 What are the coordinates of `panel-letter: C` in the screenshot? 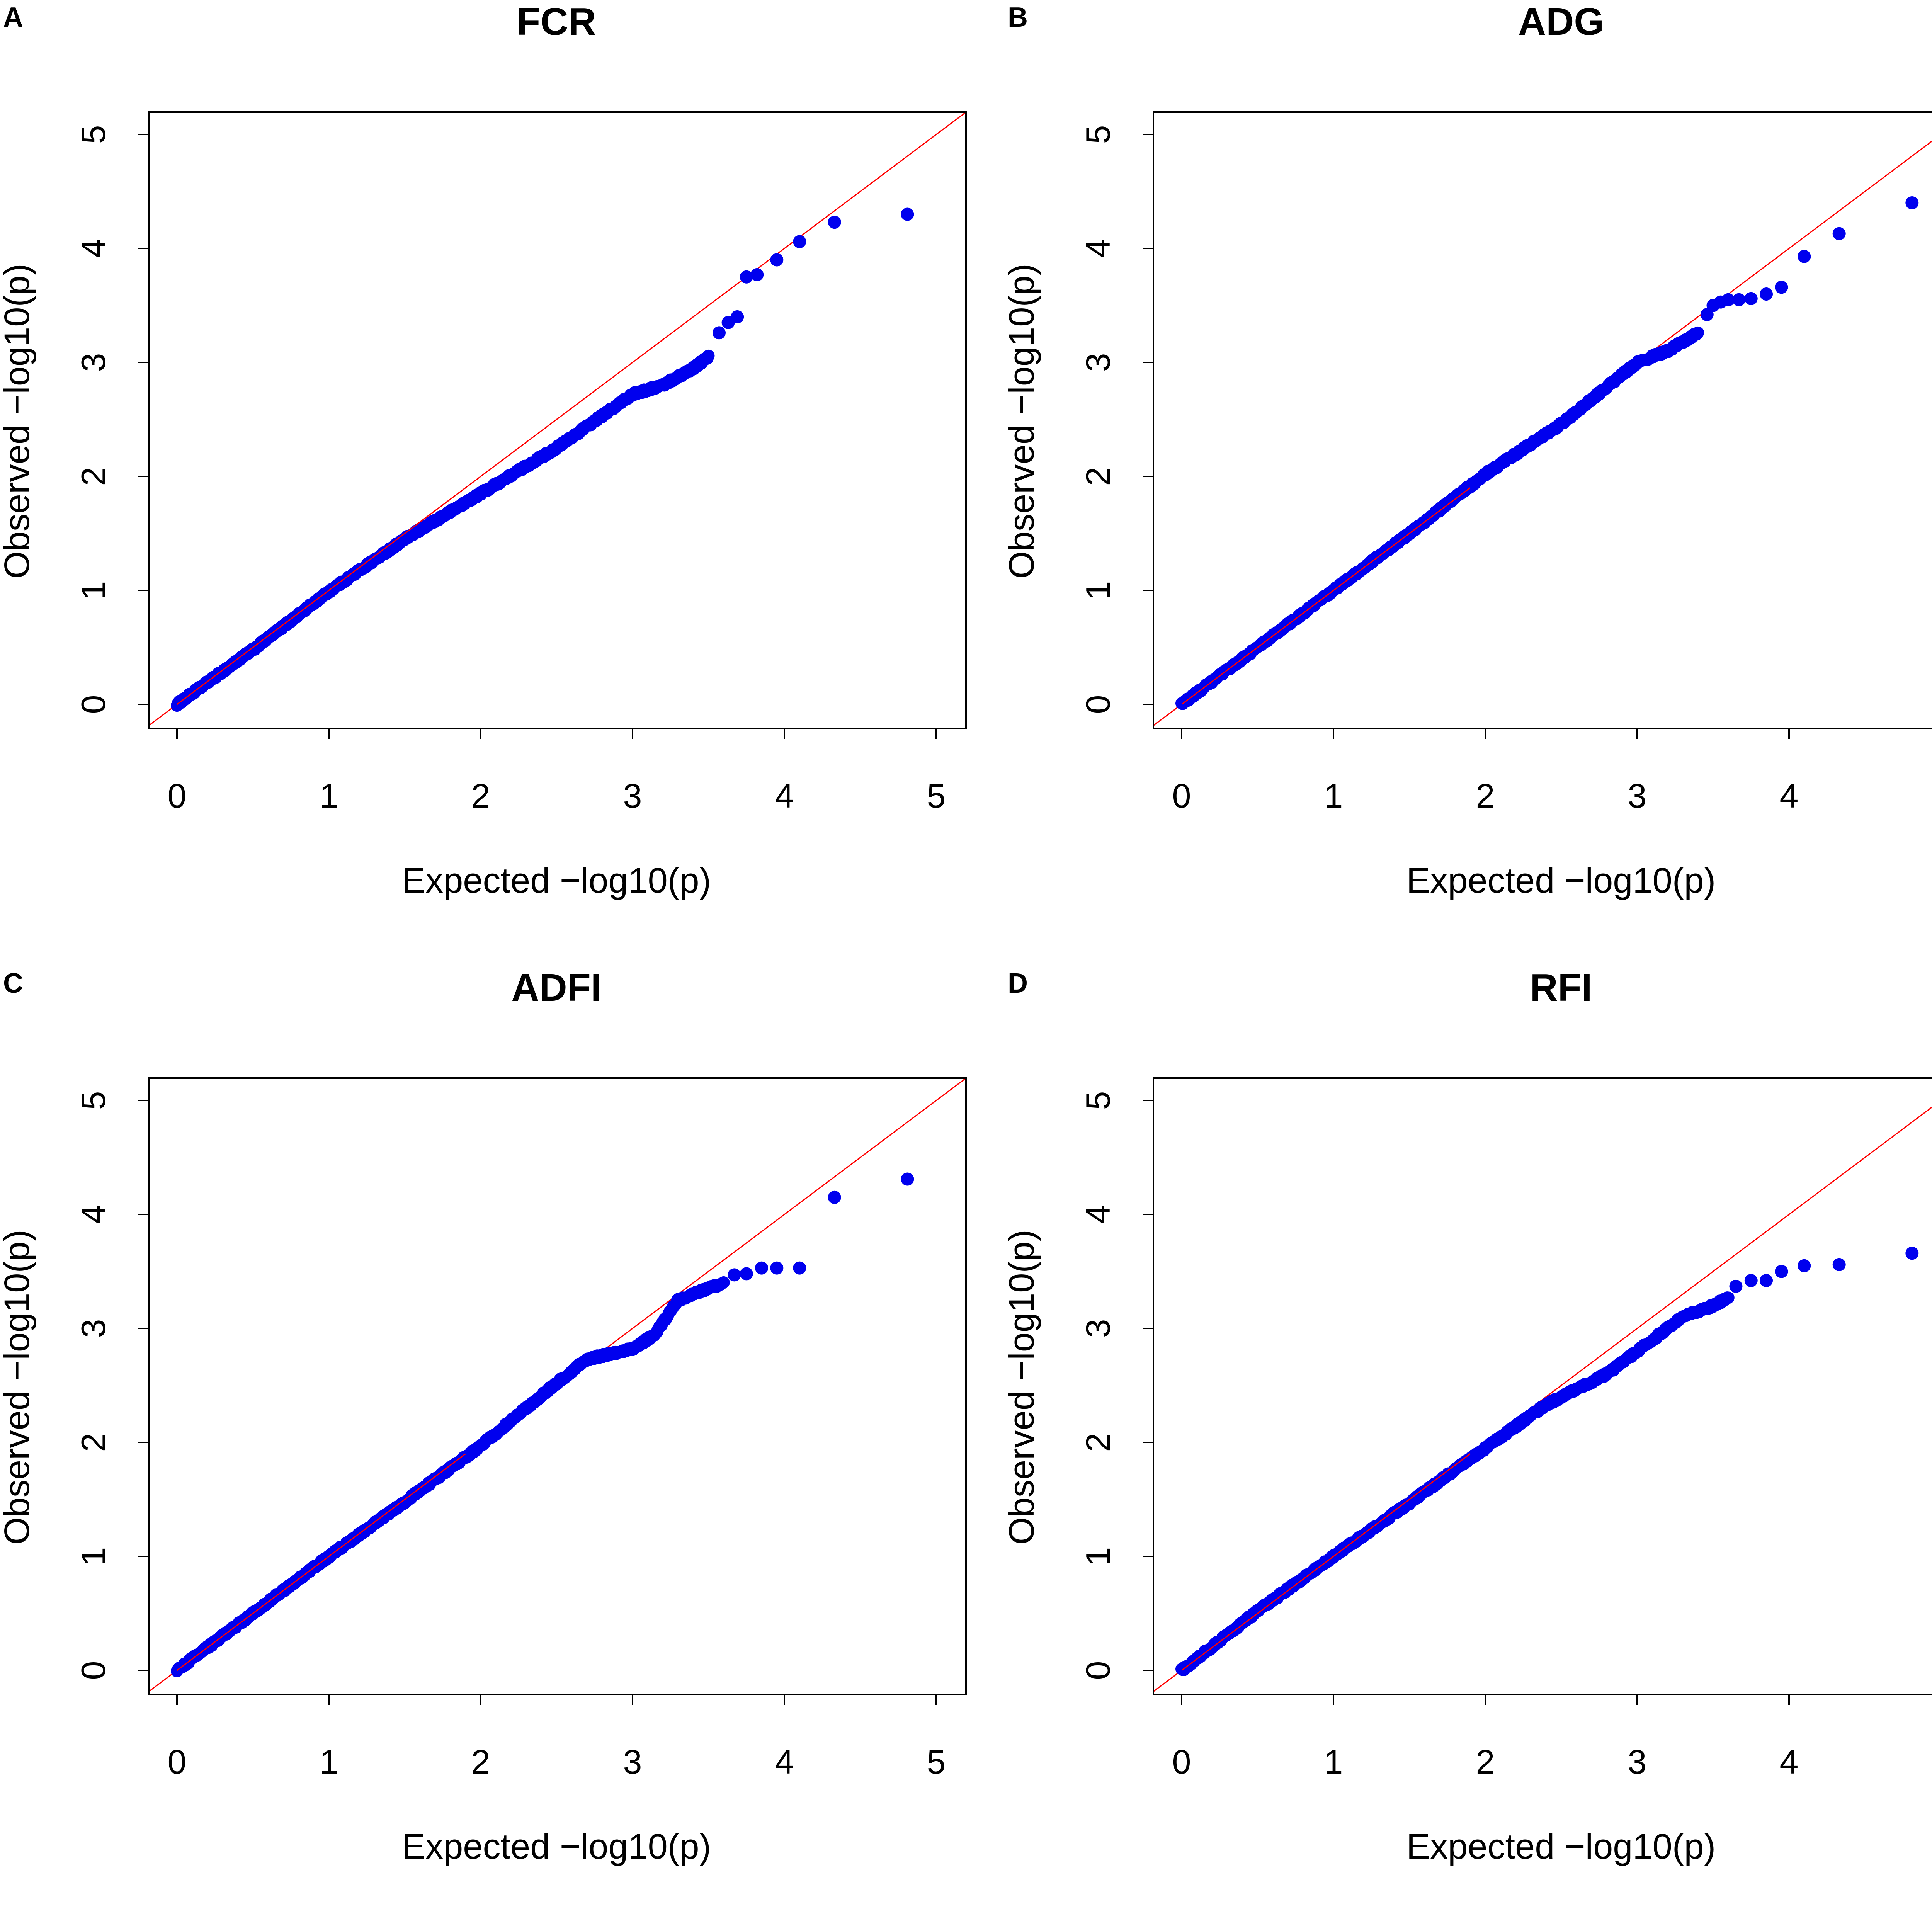 It's located at (13, 984).